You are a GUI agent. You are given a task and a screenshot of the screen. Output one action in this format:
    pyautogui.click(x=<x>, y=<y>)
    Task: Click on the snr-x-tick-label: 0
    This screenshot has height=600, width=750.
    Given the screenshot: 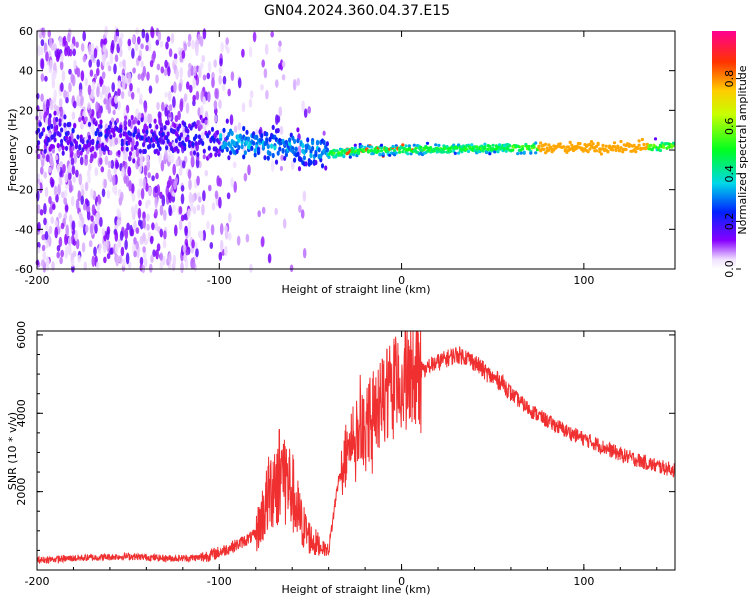 What is the action you would take?
    pyautogui.click(x=401, y=581)
    